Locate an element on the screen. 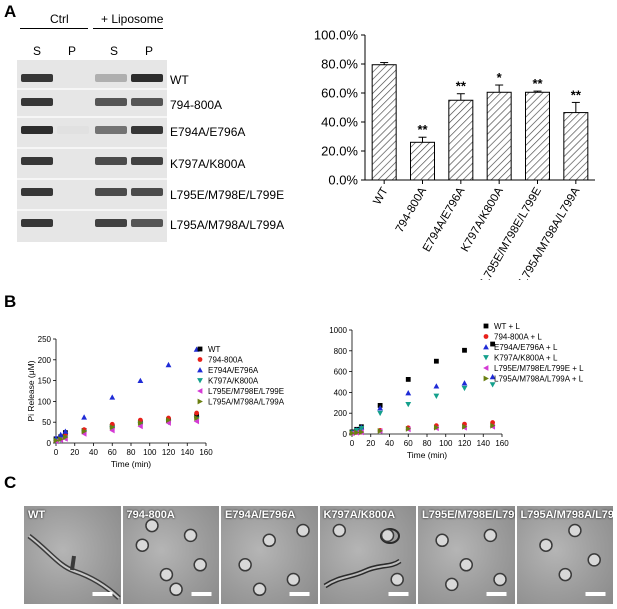  bar-category-label: WT is located at coordinates (380, 196).